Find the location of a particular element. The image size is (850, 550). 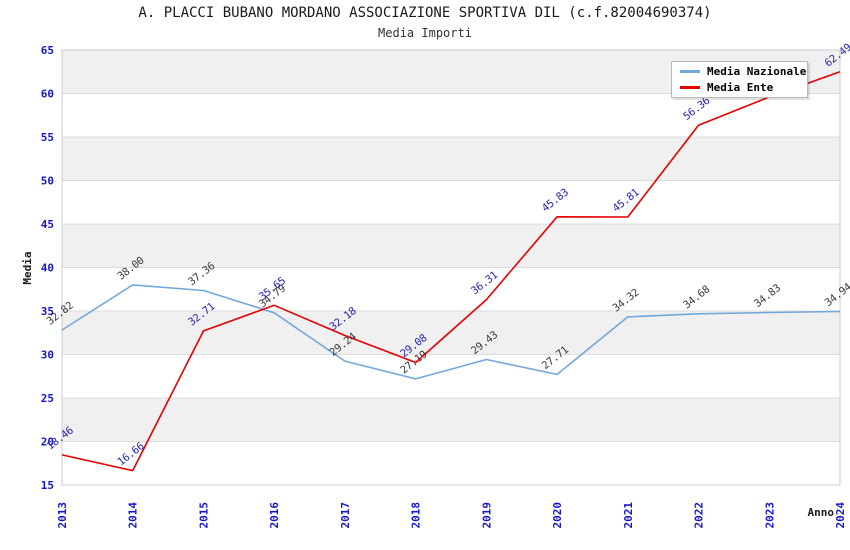

y-tick-label: 30 is located at coordinates (47, 355).